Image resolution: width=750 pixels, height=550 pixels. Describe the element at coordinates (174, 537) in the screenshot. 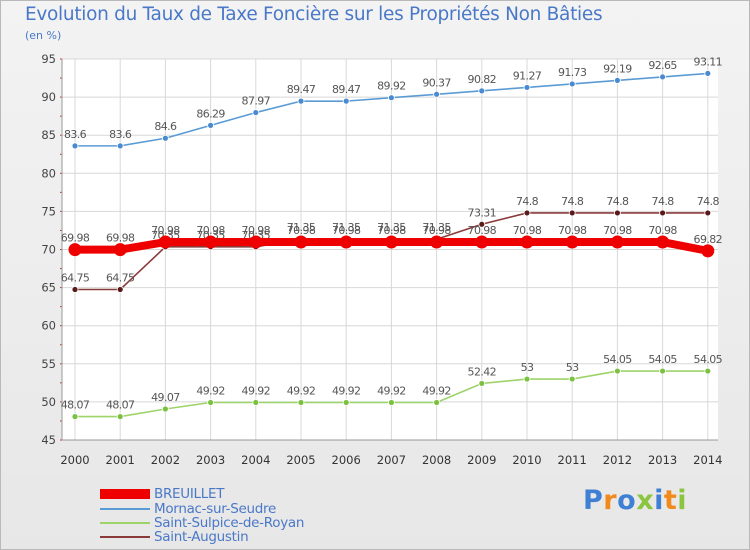

I see `legend-item-saint-augustin: Saint-Augustin` at that location.